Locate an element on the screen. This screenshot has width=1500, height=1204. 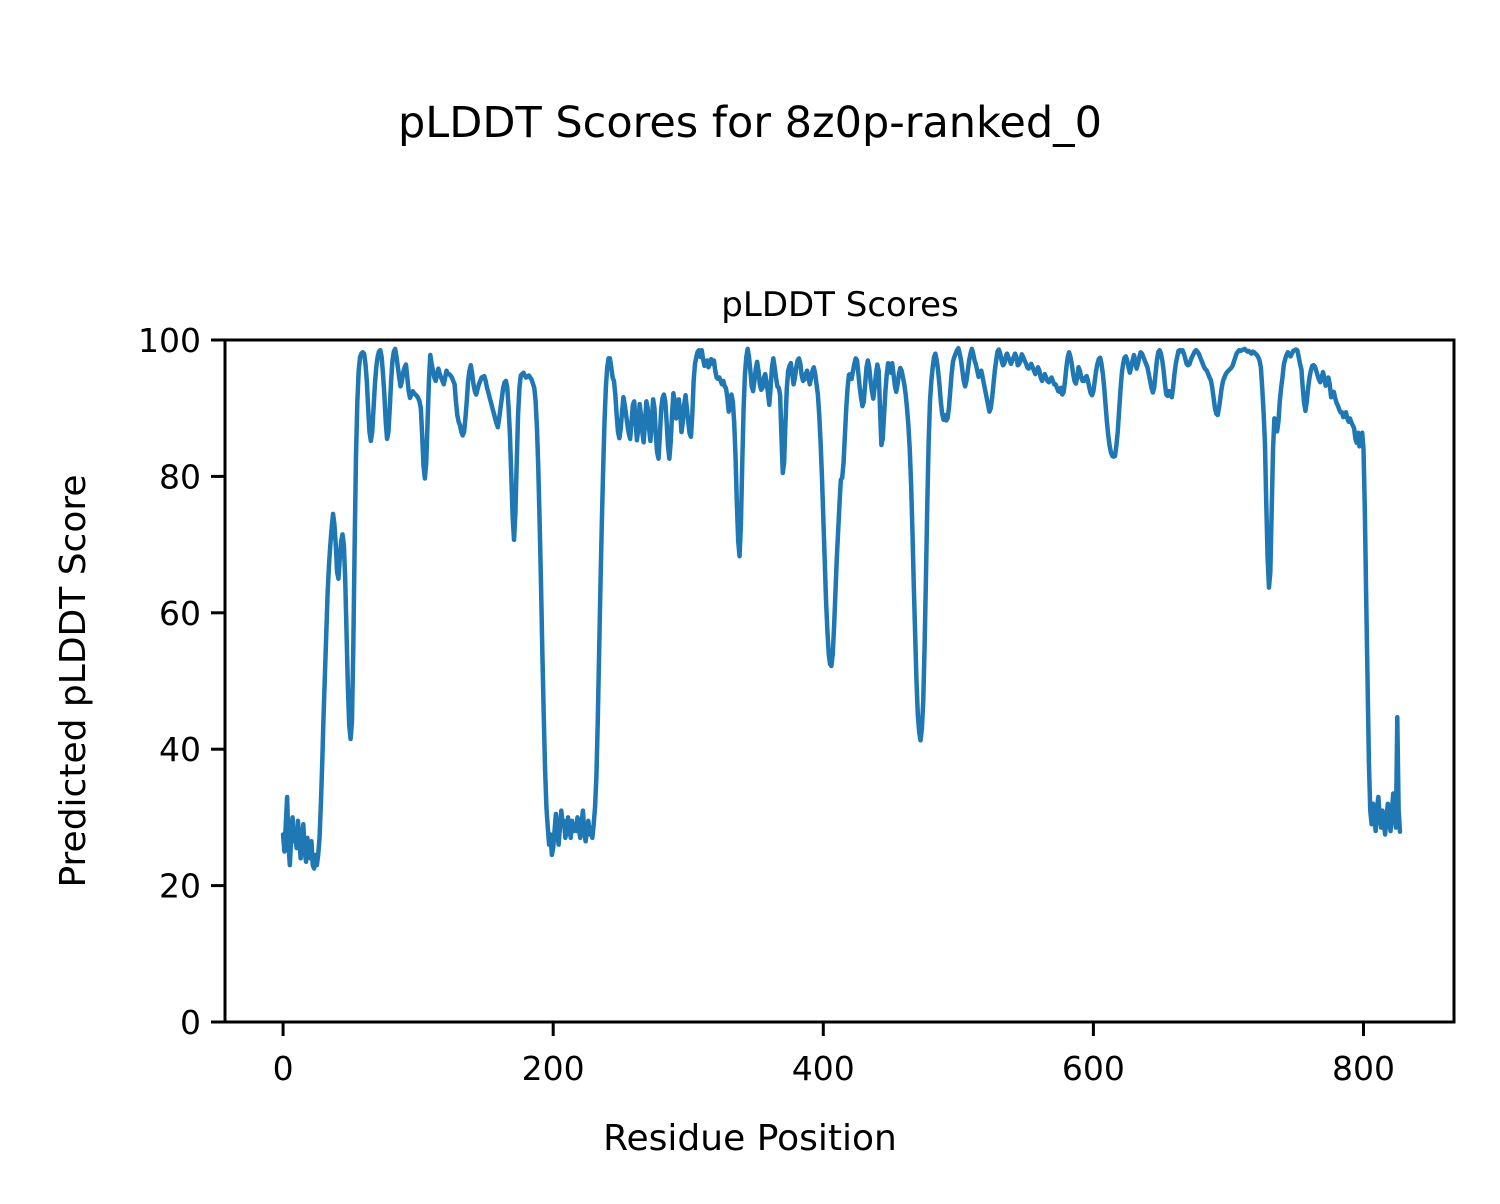
y-tick-label: 20 is located at coordinates (180, 886).